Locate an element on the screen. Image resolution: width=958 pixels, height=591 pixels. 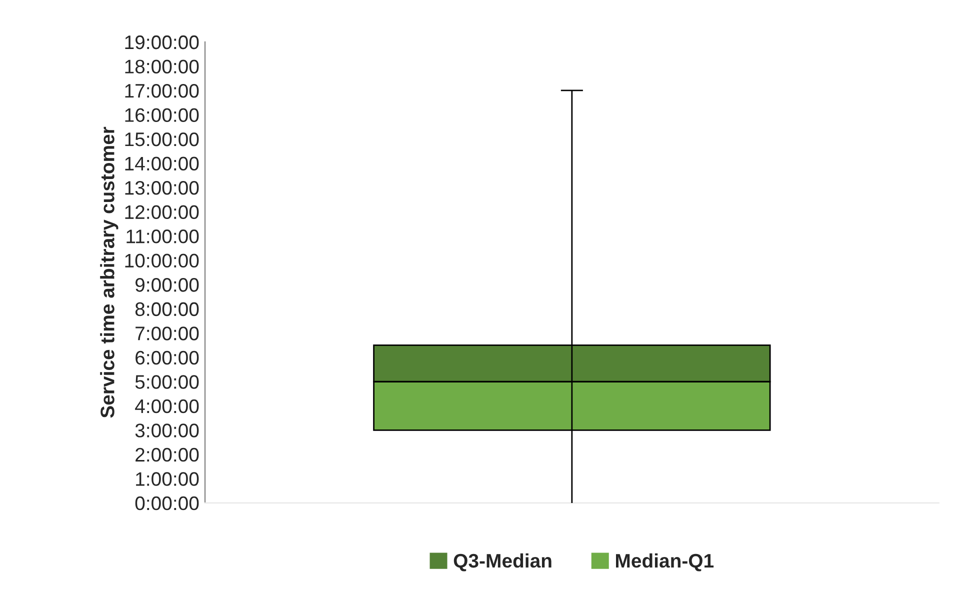
y-tick-label: 10:00:00 is located at coordinates (162, 261).